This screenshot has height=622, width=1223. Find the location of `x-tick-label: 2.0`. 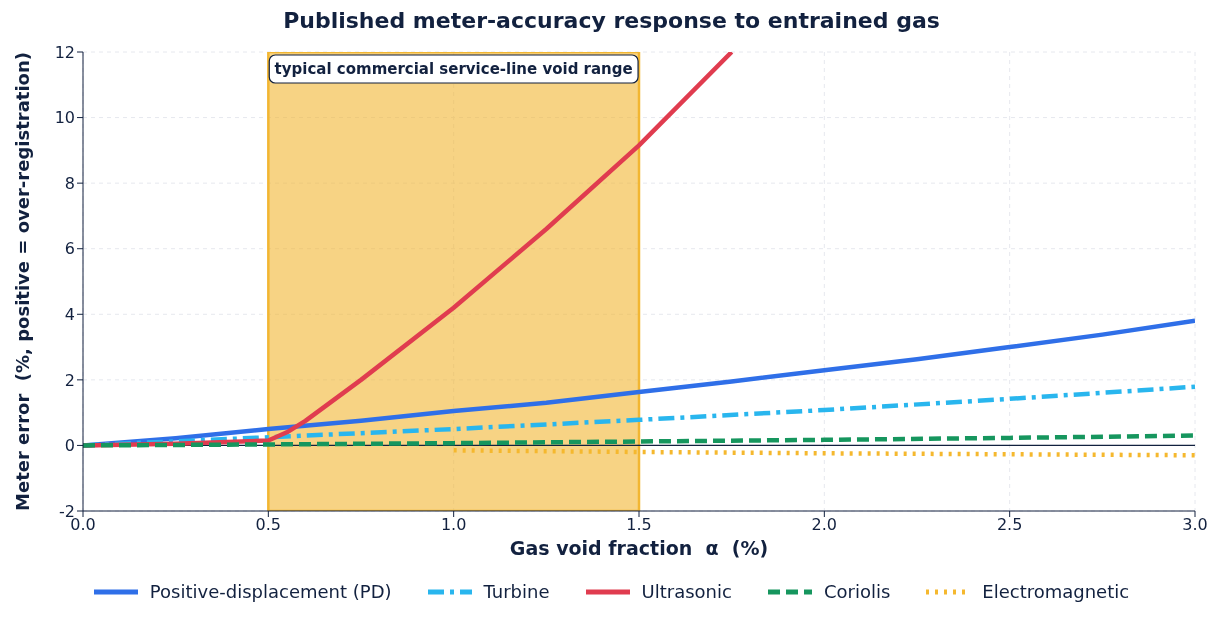

x-tick-label: 2.0 is located at coordinates (824, 525).